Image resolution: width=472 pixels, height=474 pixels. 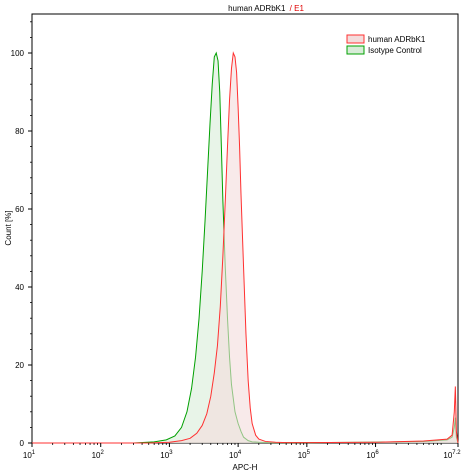 I want to click on y-tick-label: 60, so click(x=19, y=209).